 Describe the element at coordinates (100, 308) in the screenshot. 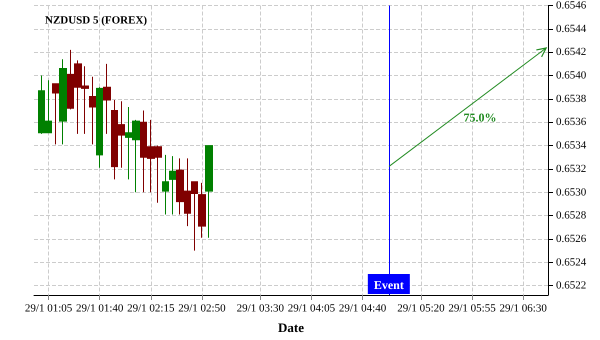

I see `x-tick-label: 29/1 01:40` at that location.